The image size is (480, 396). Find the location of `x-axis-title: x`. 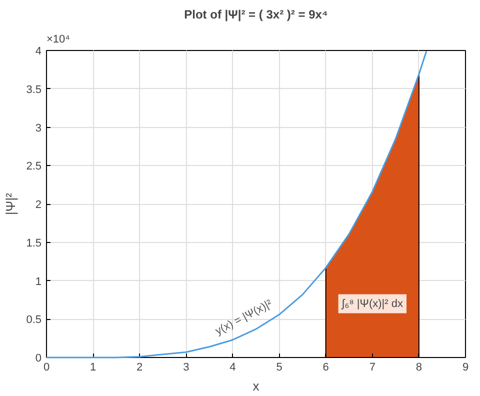

x-axis-title: x is located at coordinates (256, 386).